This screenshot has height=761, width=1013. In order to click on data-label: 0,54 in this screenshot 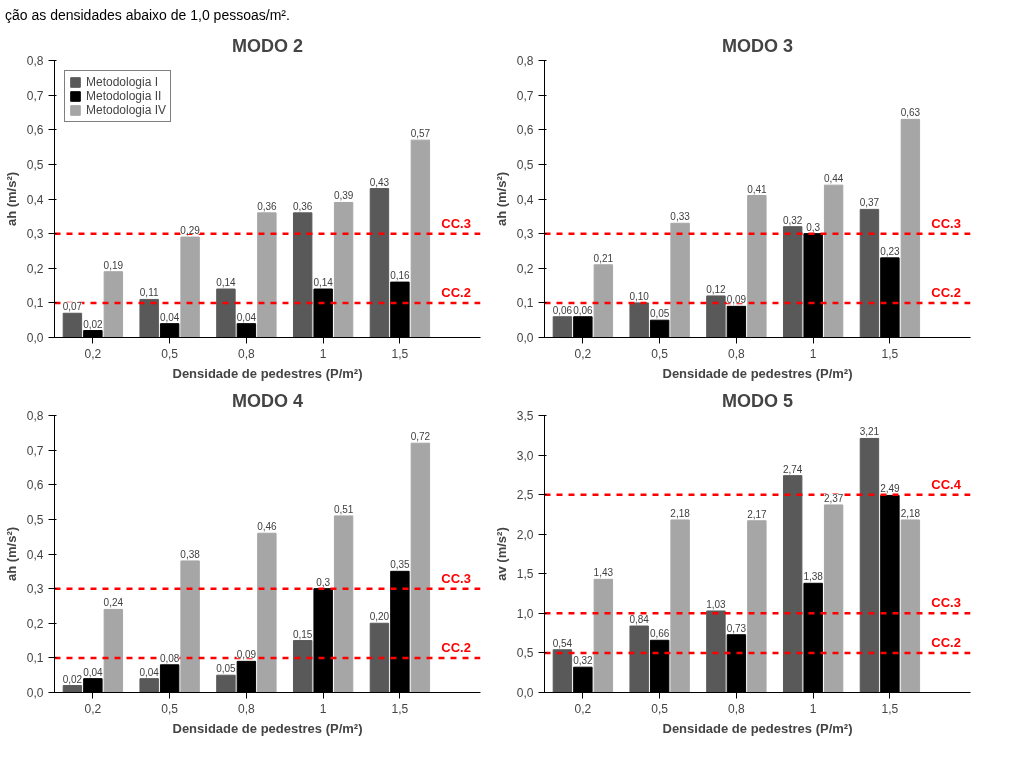, I will do `click(562, 643)`.